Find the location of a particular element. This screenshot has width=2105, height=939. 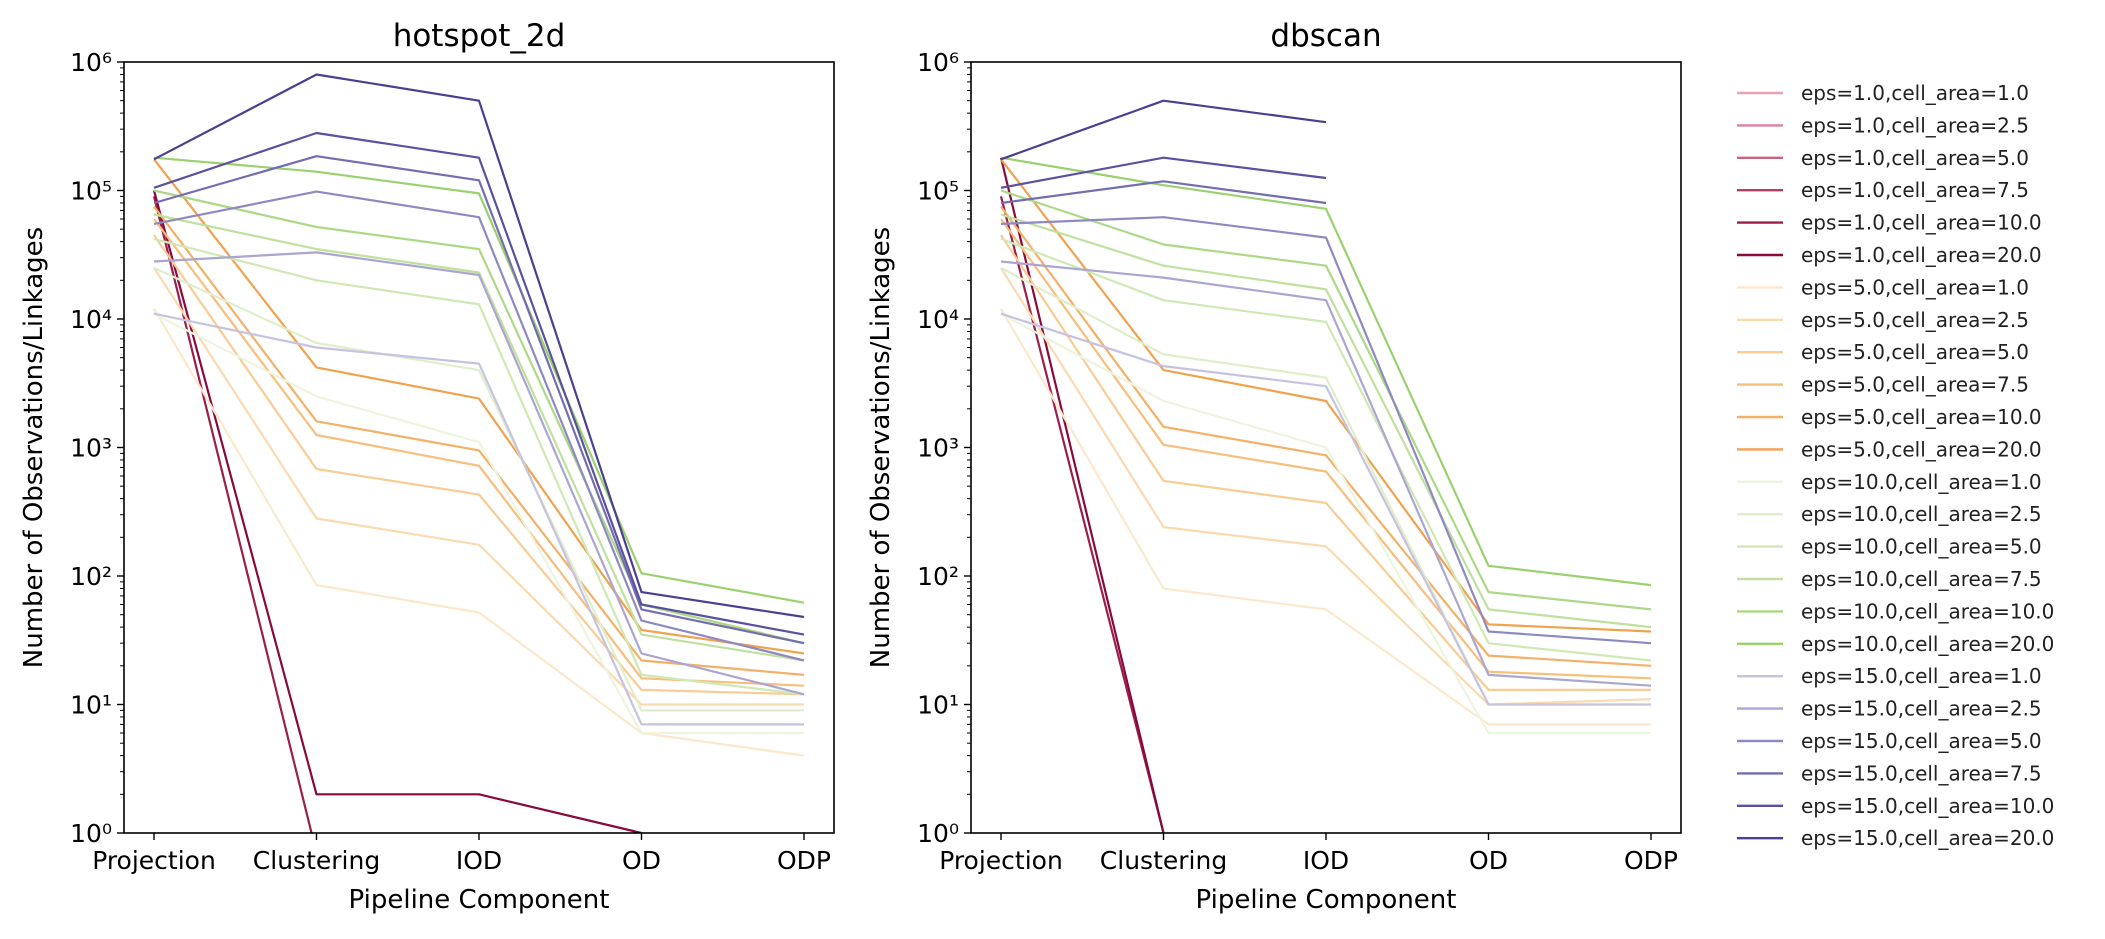

legend-entry: eps=15.0,cell_area=1.0 is located at coordinates (1921, 676).